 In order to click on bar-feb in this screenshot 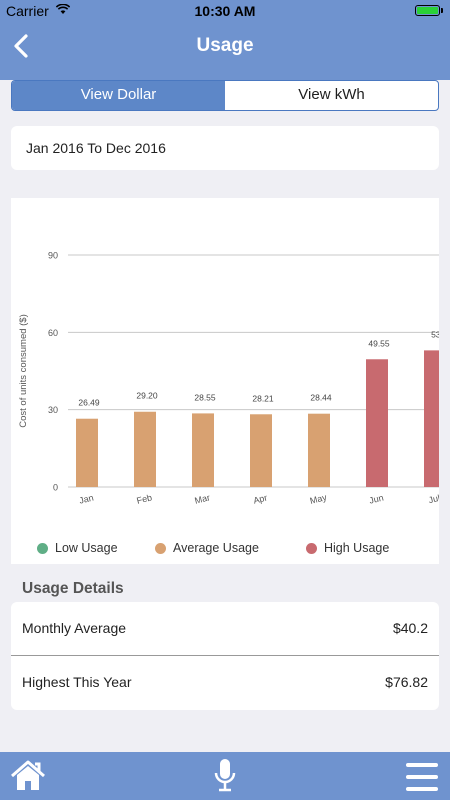, I will do `click(145, 449)`.